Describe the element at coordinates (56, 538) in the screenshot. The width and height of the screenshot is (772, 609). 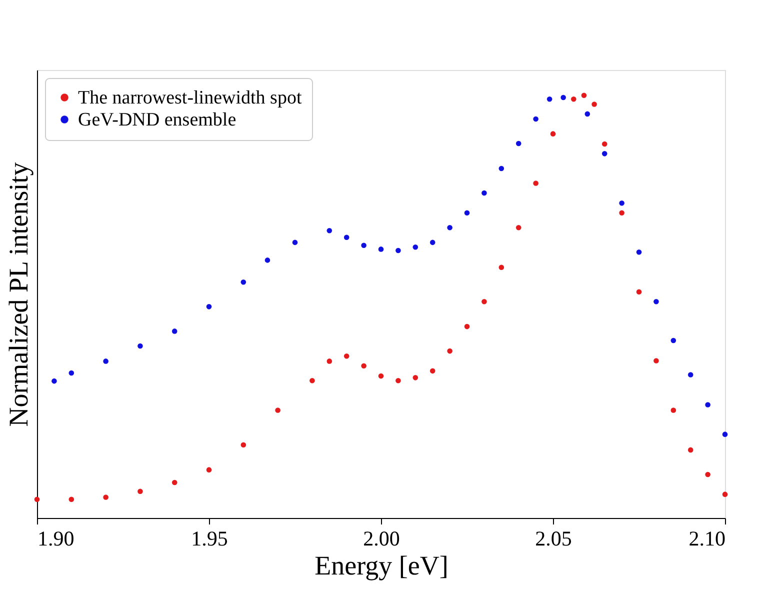
I see `x-tick-label: 1.90` at that location.